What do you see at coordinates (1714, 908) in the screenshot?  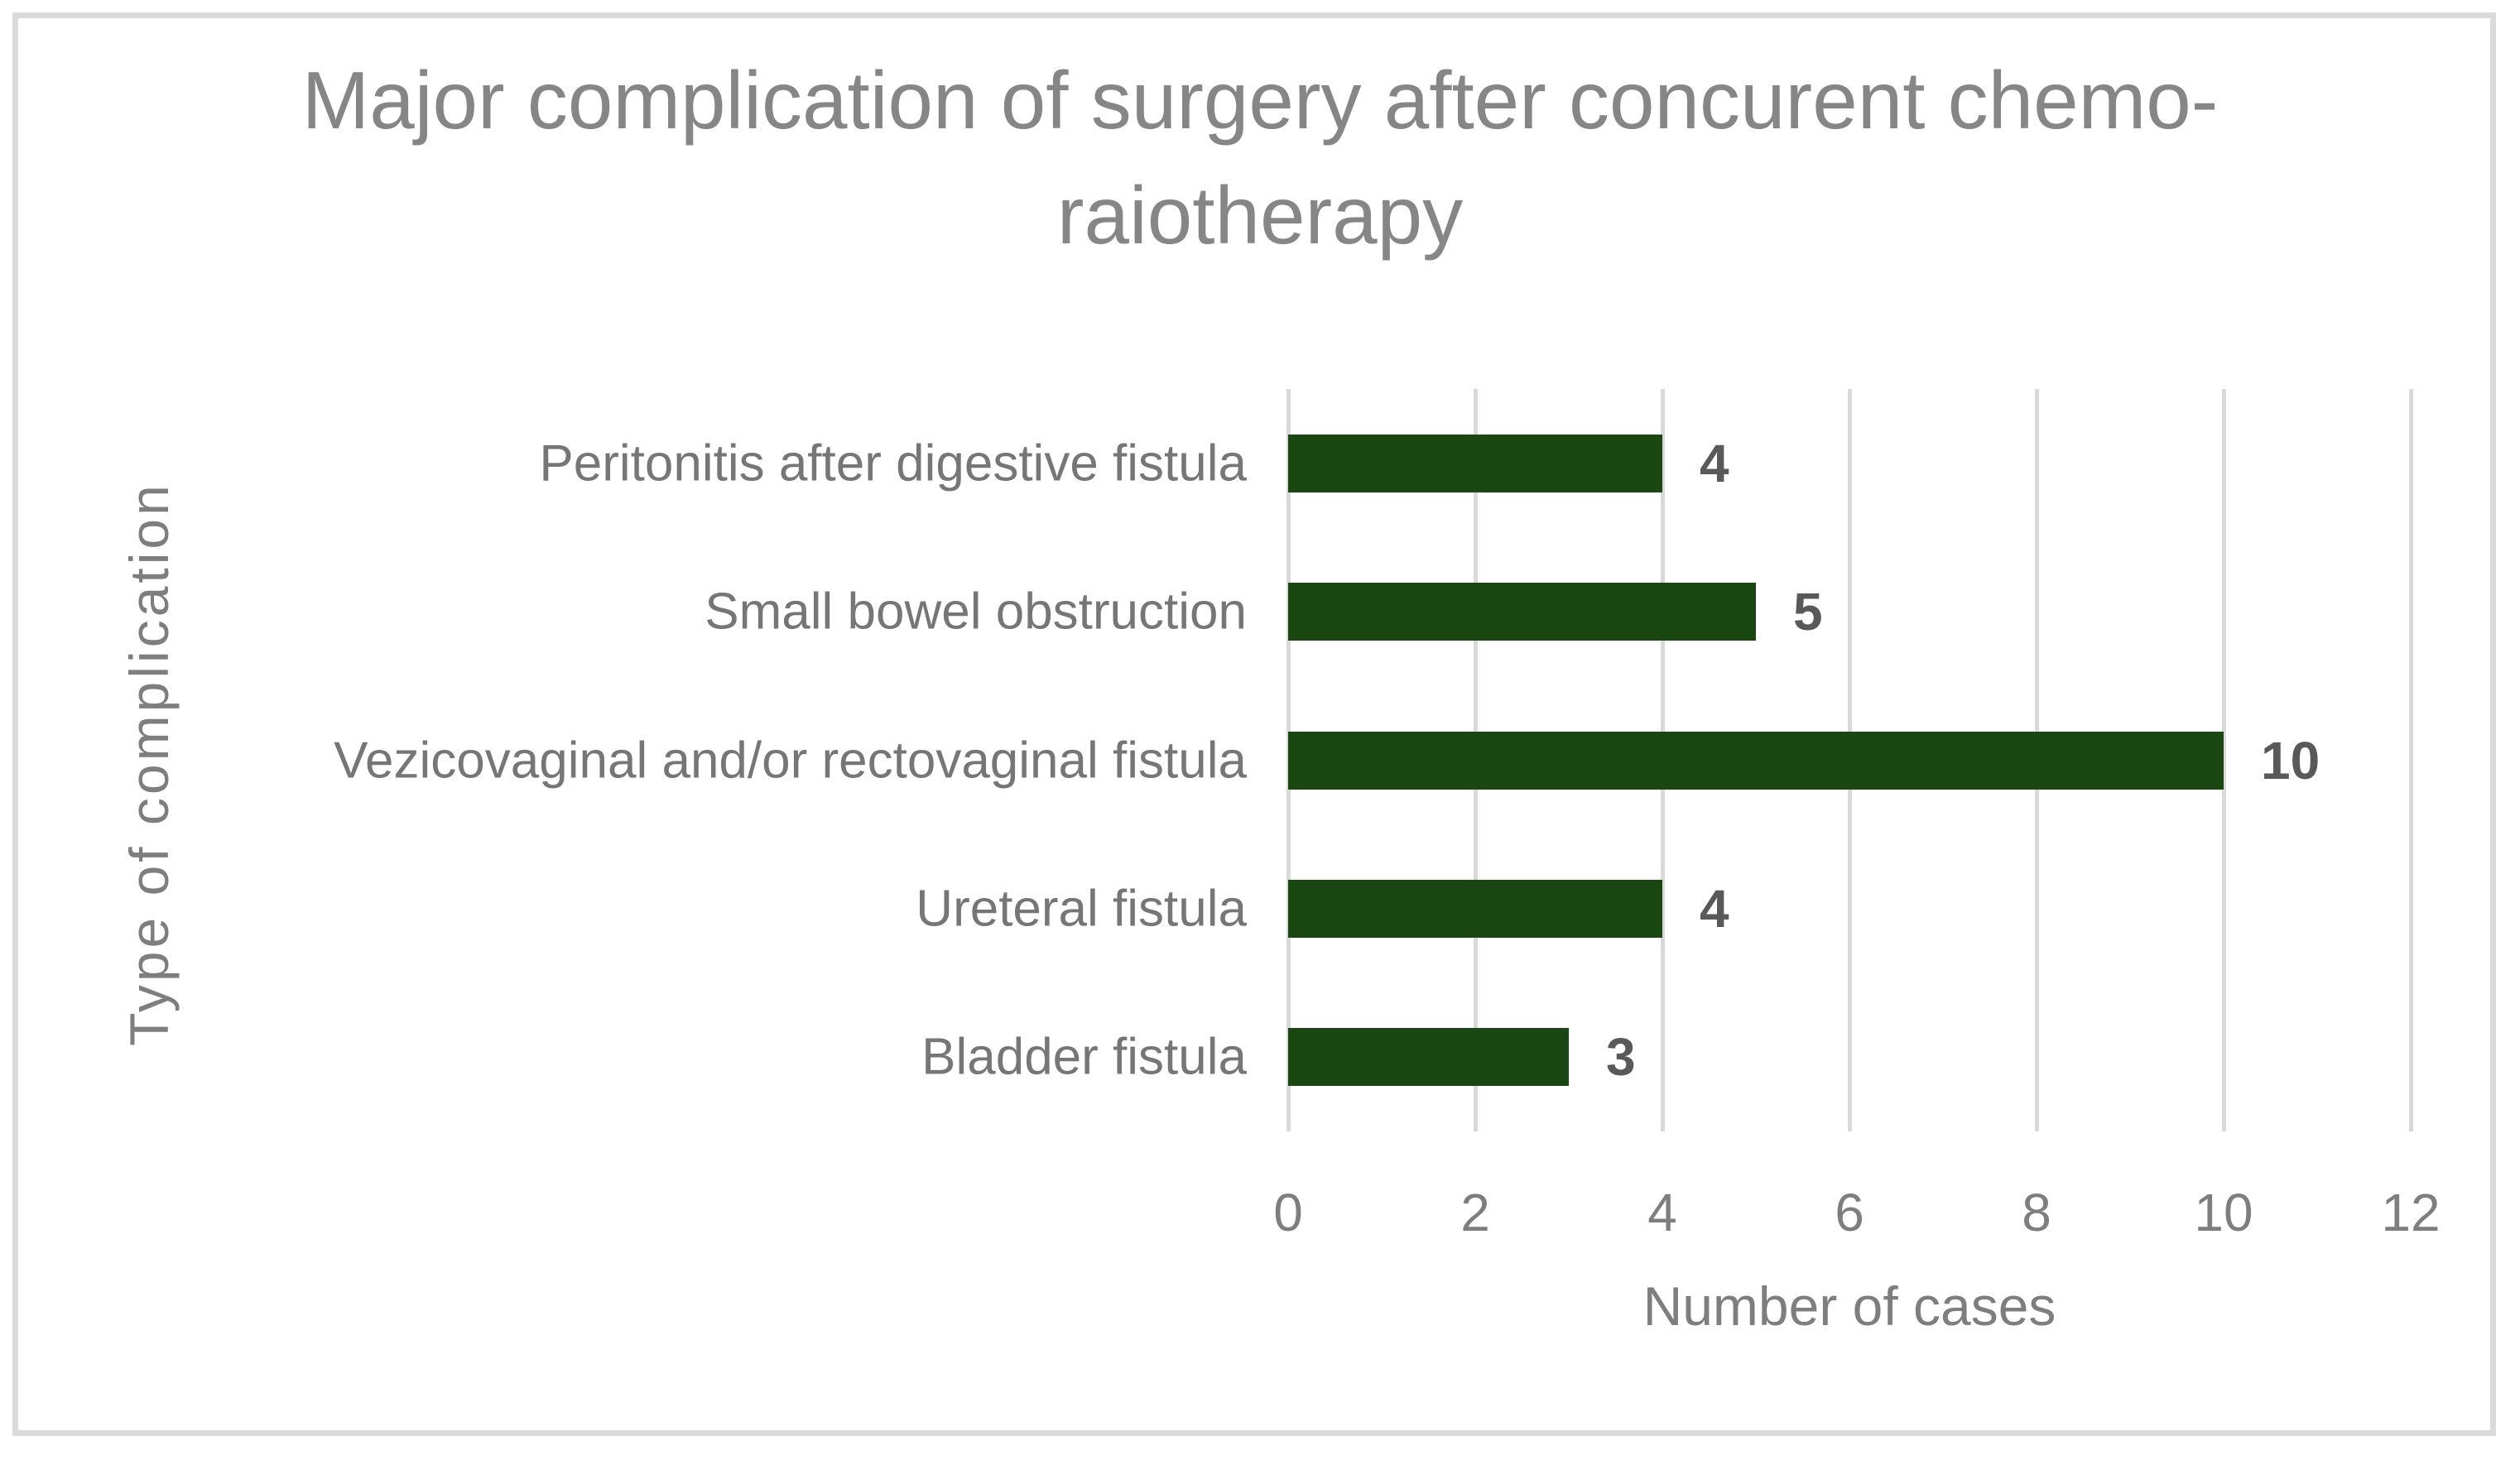 I see `bar-value-label-ureteral-fistula: 4` at bounding box center [1714, 908].